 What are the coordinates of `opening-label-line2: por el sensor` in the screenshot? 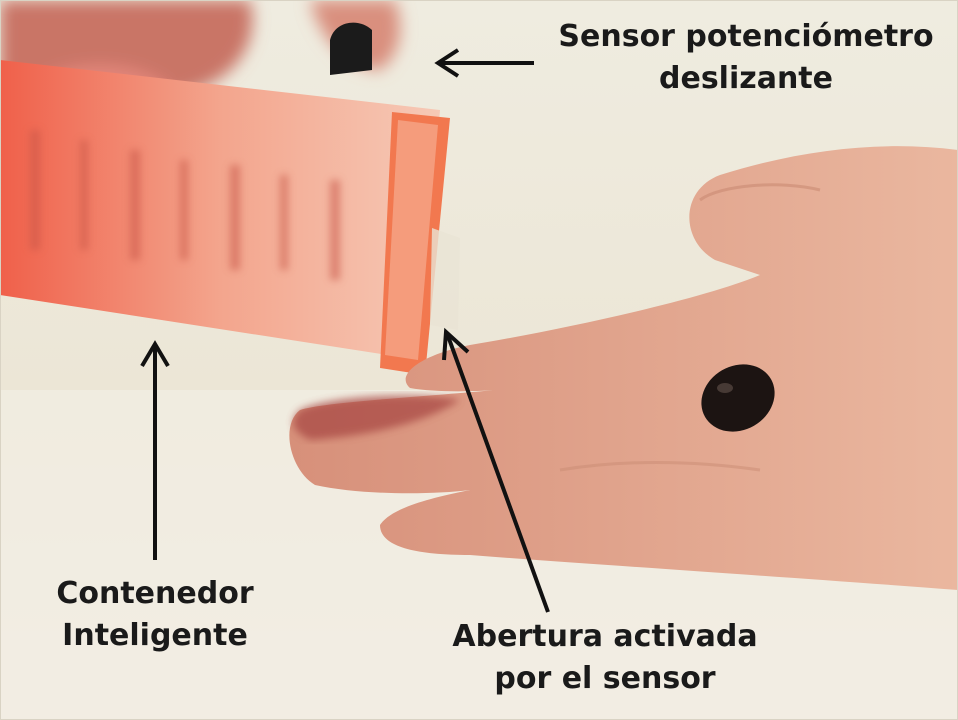 It's located at (605, 678).